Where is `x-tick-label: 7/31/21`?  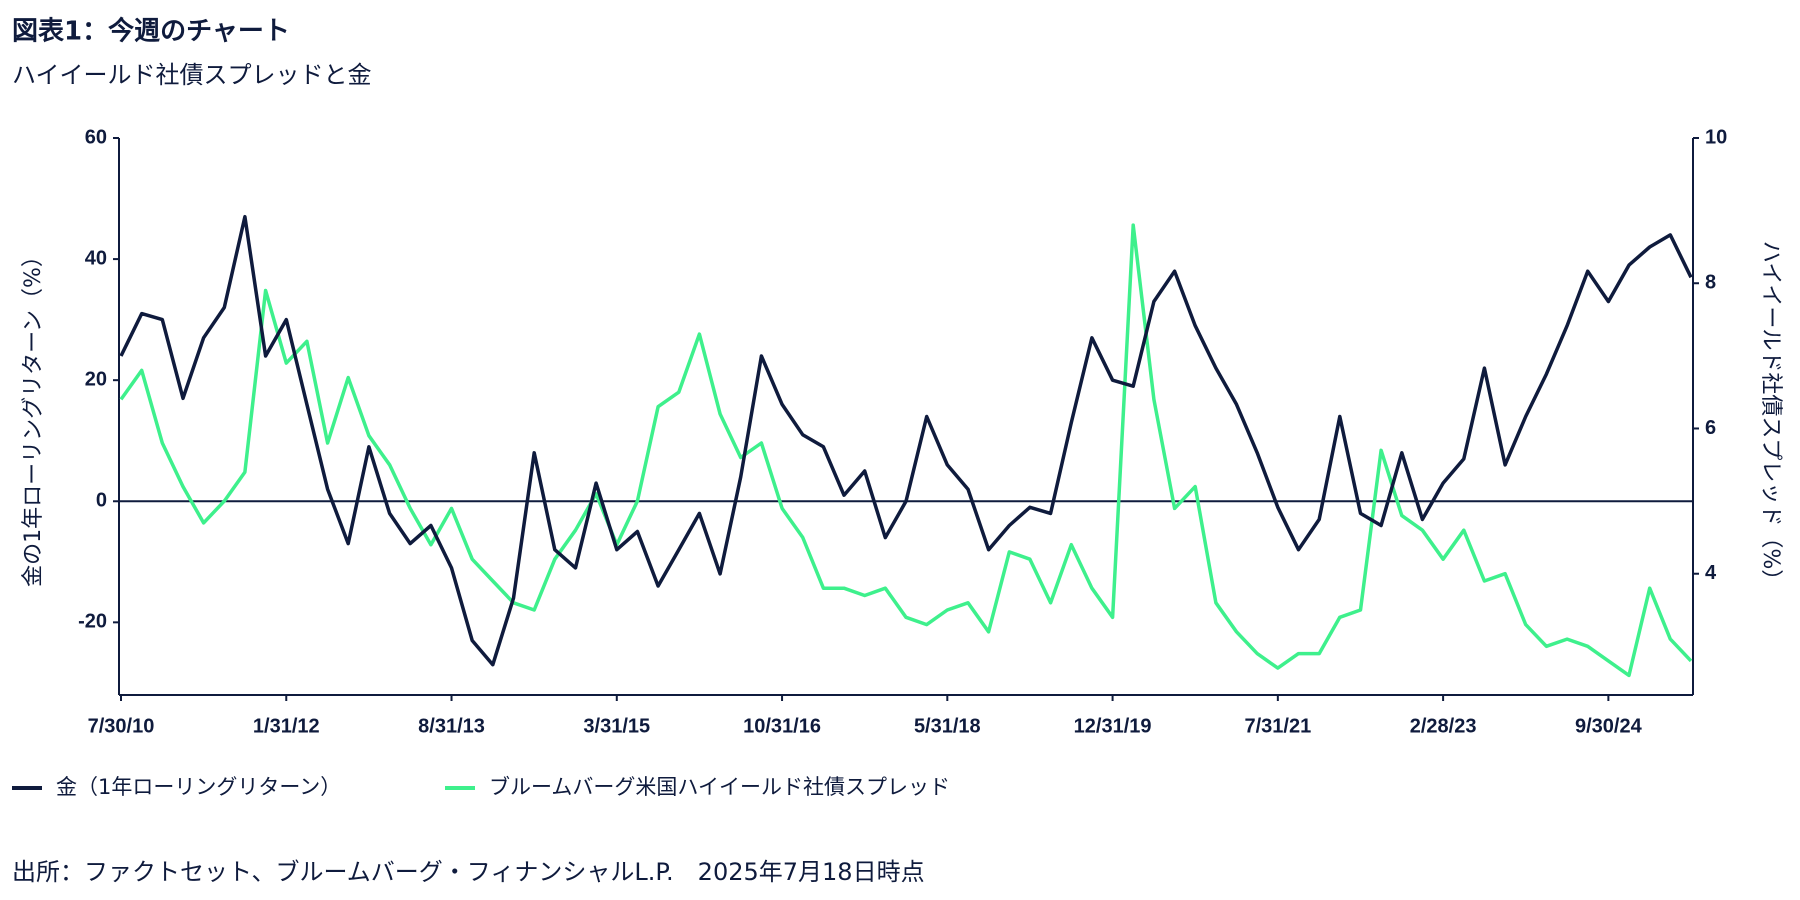 x-tick-label: 7/31/21 is located at coordinates (1277, 726).